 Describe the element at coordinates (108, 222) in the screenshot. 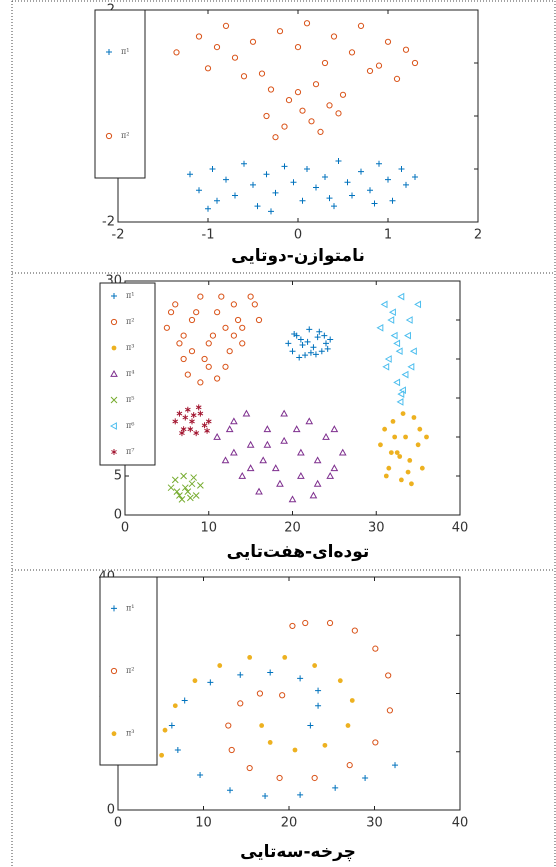

I see `y-tick-label: -2` at that location.